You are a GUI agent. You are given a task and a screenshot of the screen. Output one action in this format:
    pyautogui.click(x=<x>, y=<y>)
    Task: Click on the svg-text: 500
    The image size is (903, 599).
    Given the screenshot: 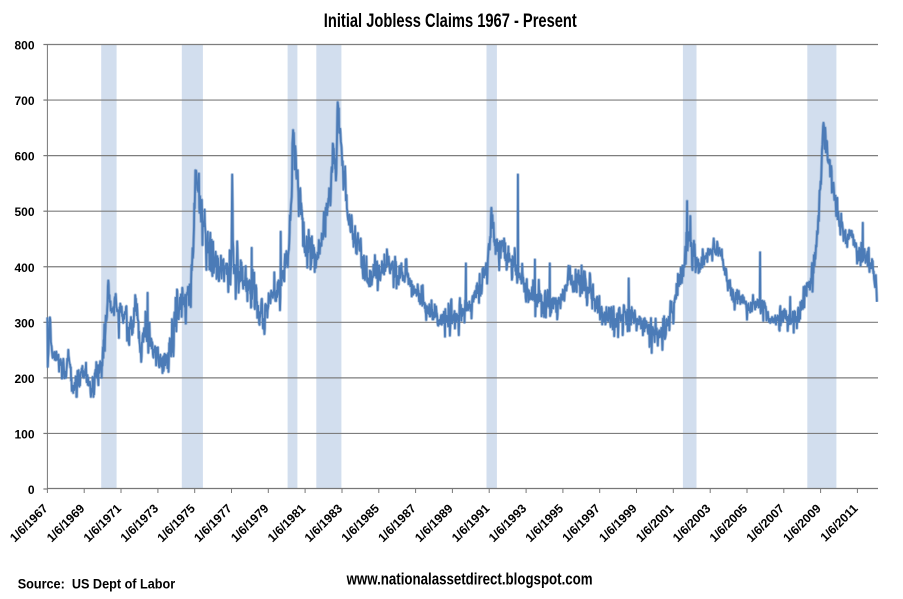 What is the action you would take?
    pyautogui.click(x=24, y=212)
    